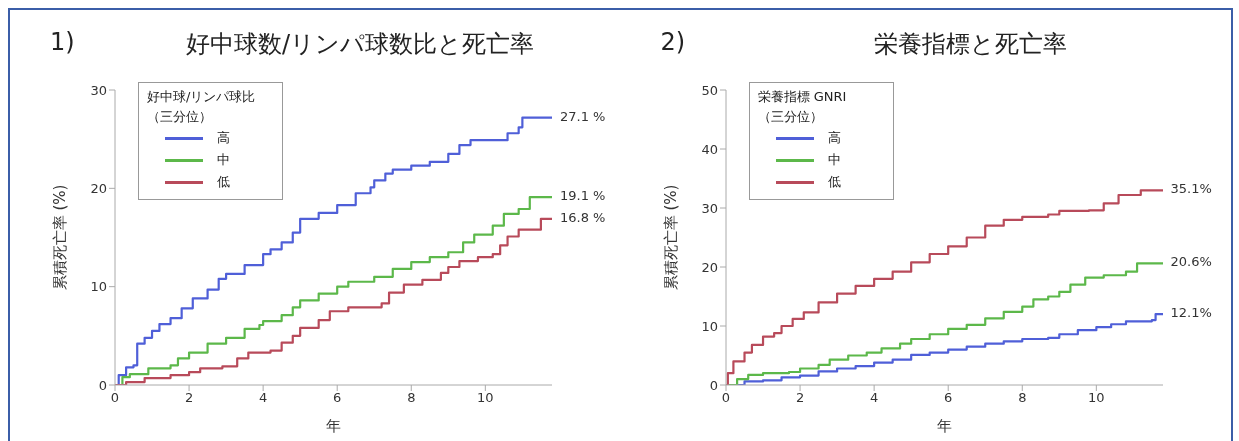  What do you see at coordinates (583, 196) in the screenshot?
I see `text: 19.1 %` at bounding box center [583, 196].